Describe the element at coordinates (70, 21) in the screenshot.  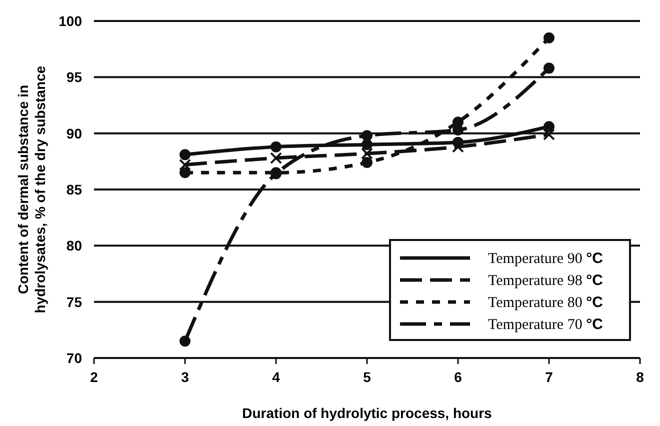
I see `y-tick-label: 100` at that location.